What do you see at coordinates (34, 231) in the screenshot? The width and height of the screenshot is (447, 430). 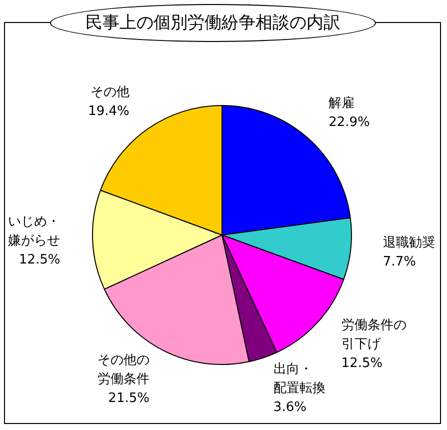 I see `slice-label: いじめ・嫌がらせ` at bounding box center [34, 231].